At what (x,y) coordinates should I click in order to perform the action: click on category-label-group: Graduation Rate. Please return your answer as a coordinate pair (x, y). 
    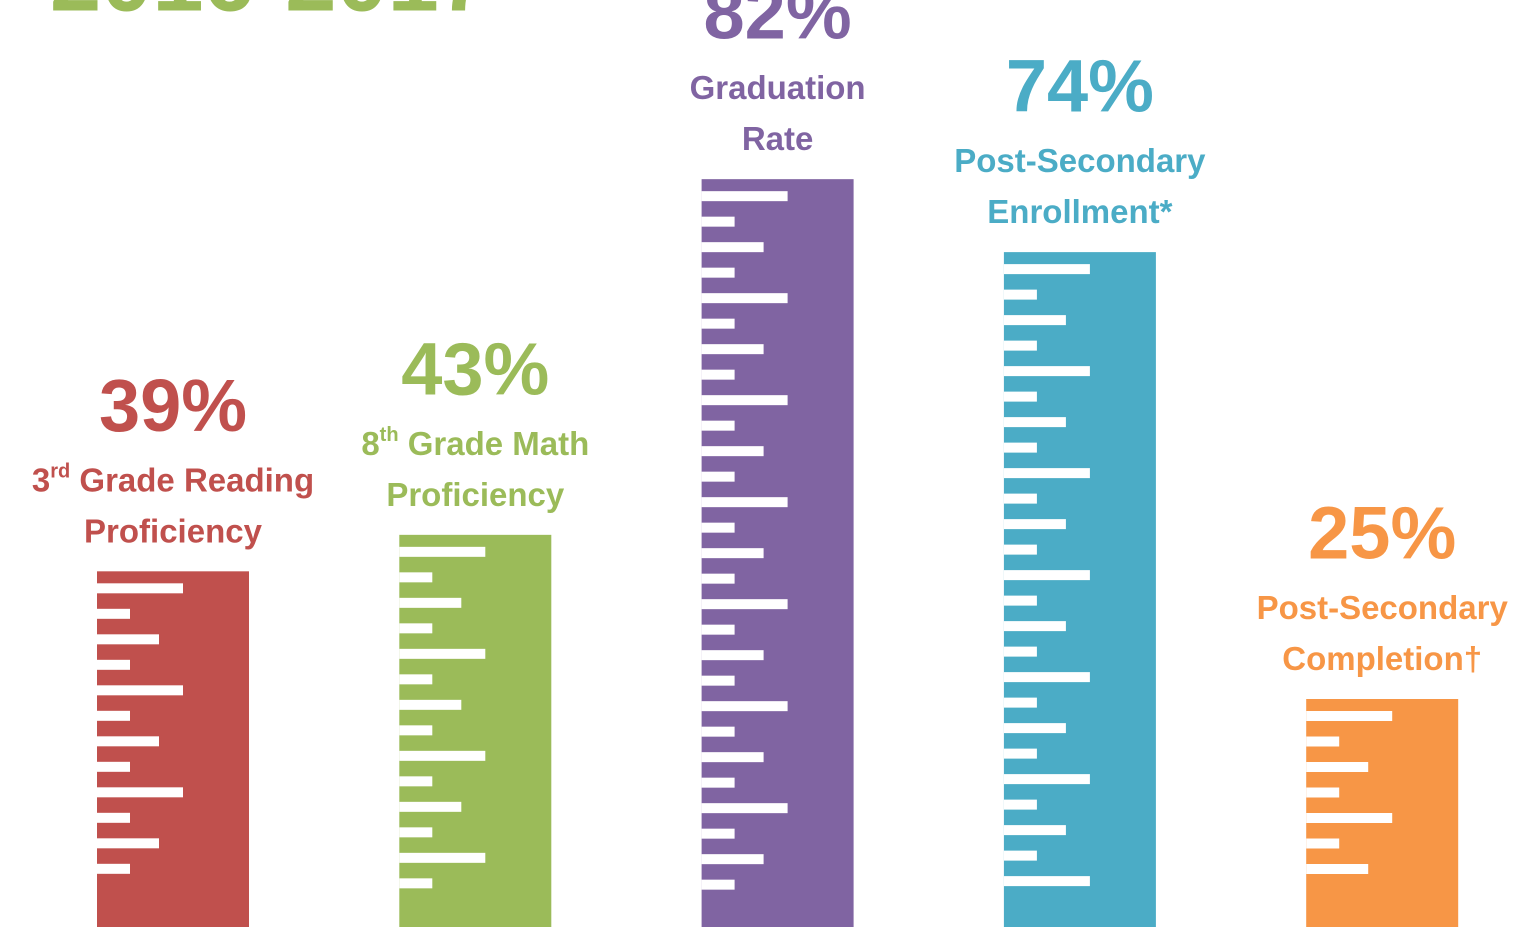
    Looking at the image, I should click on (778, 113).